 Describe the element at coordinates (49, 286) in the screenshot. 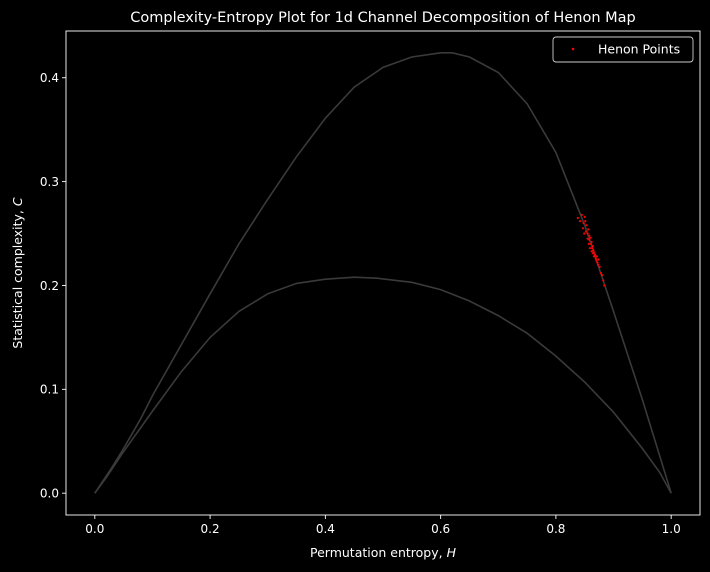

I see `y-tick-label: 0.2` at that location.